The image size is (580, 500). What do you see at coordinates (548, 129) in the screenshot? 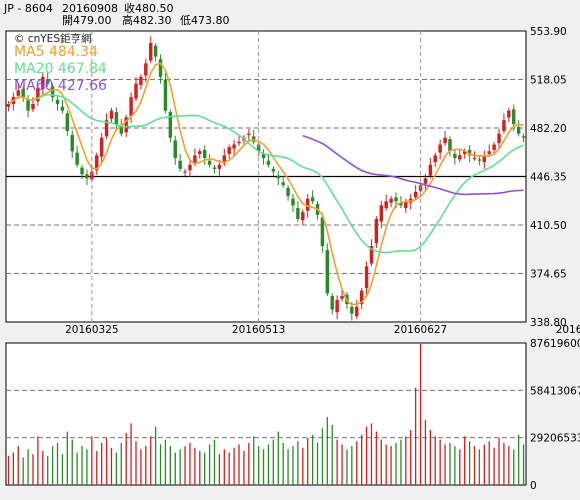
I see `price-tick-label: 482.20` at bounding box center [548, 129].